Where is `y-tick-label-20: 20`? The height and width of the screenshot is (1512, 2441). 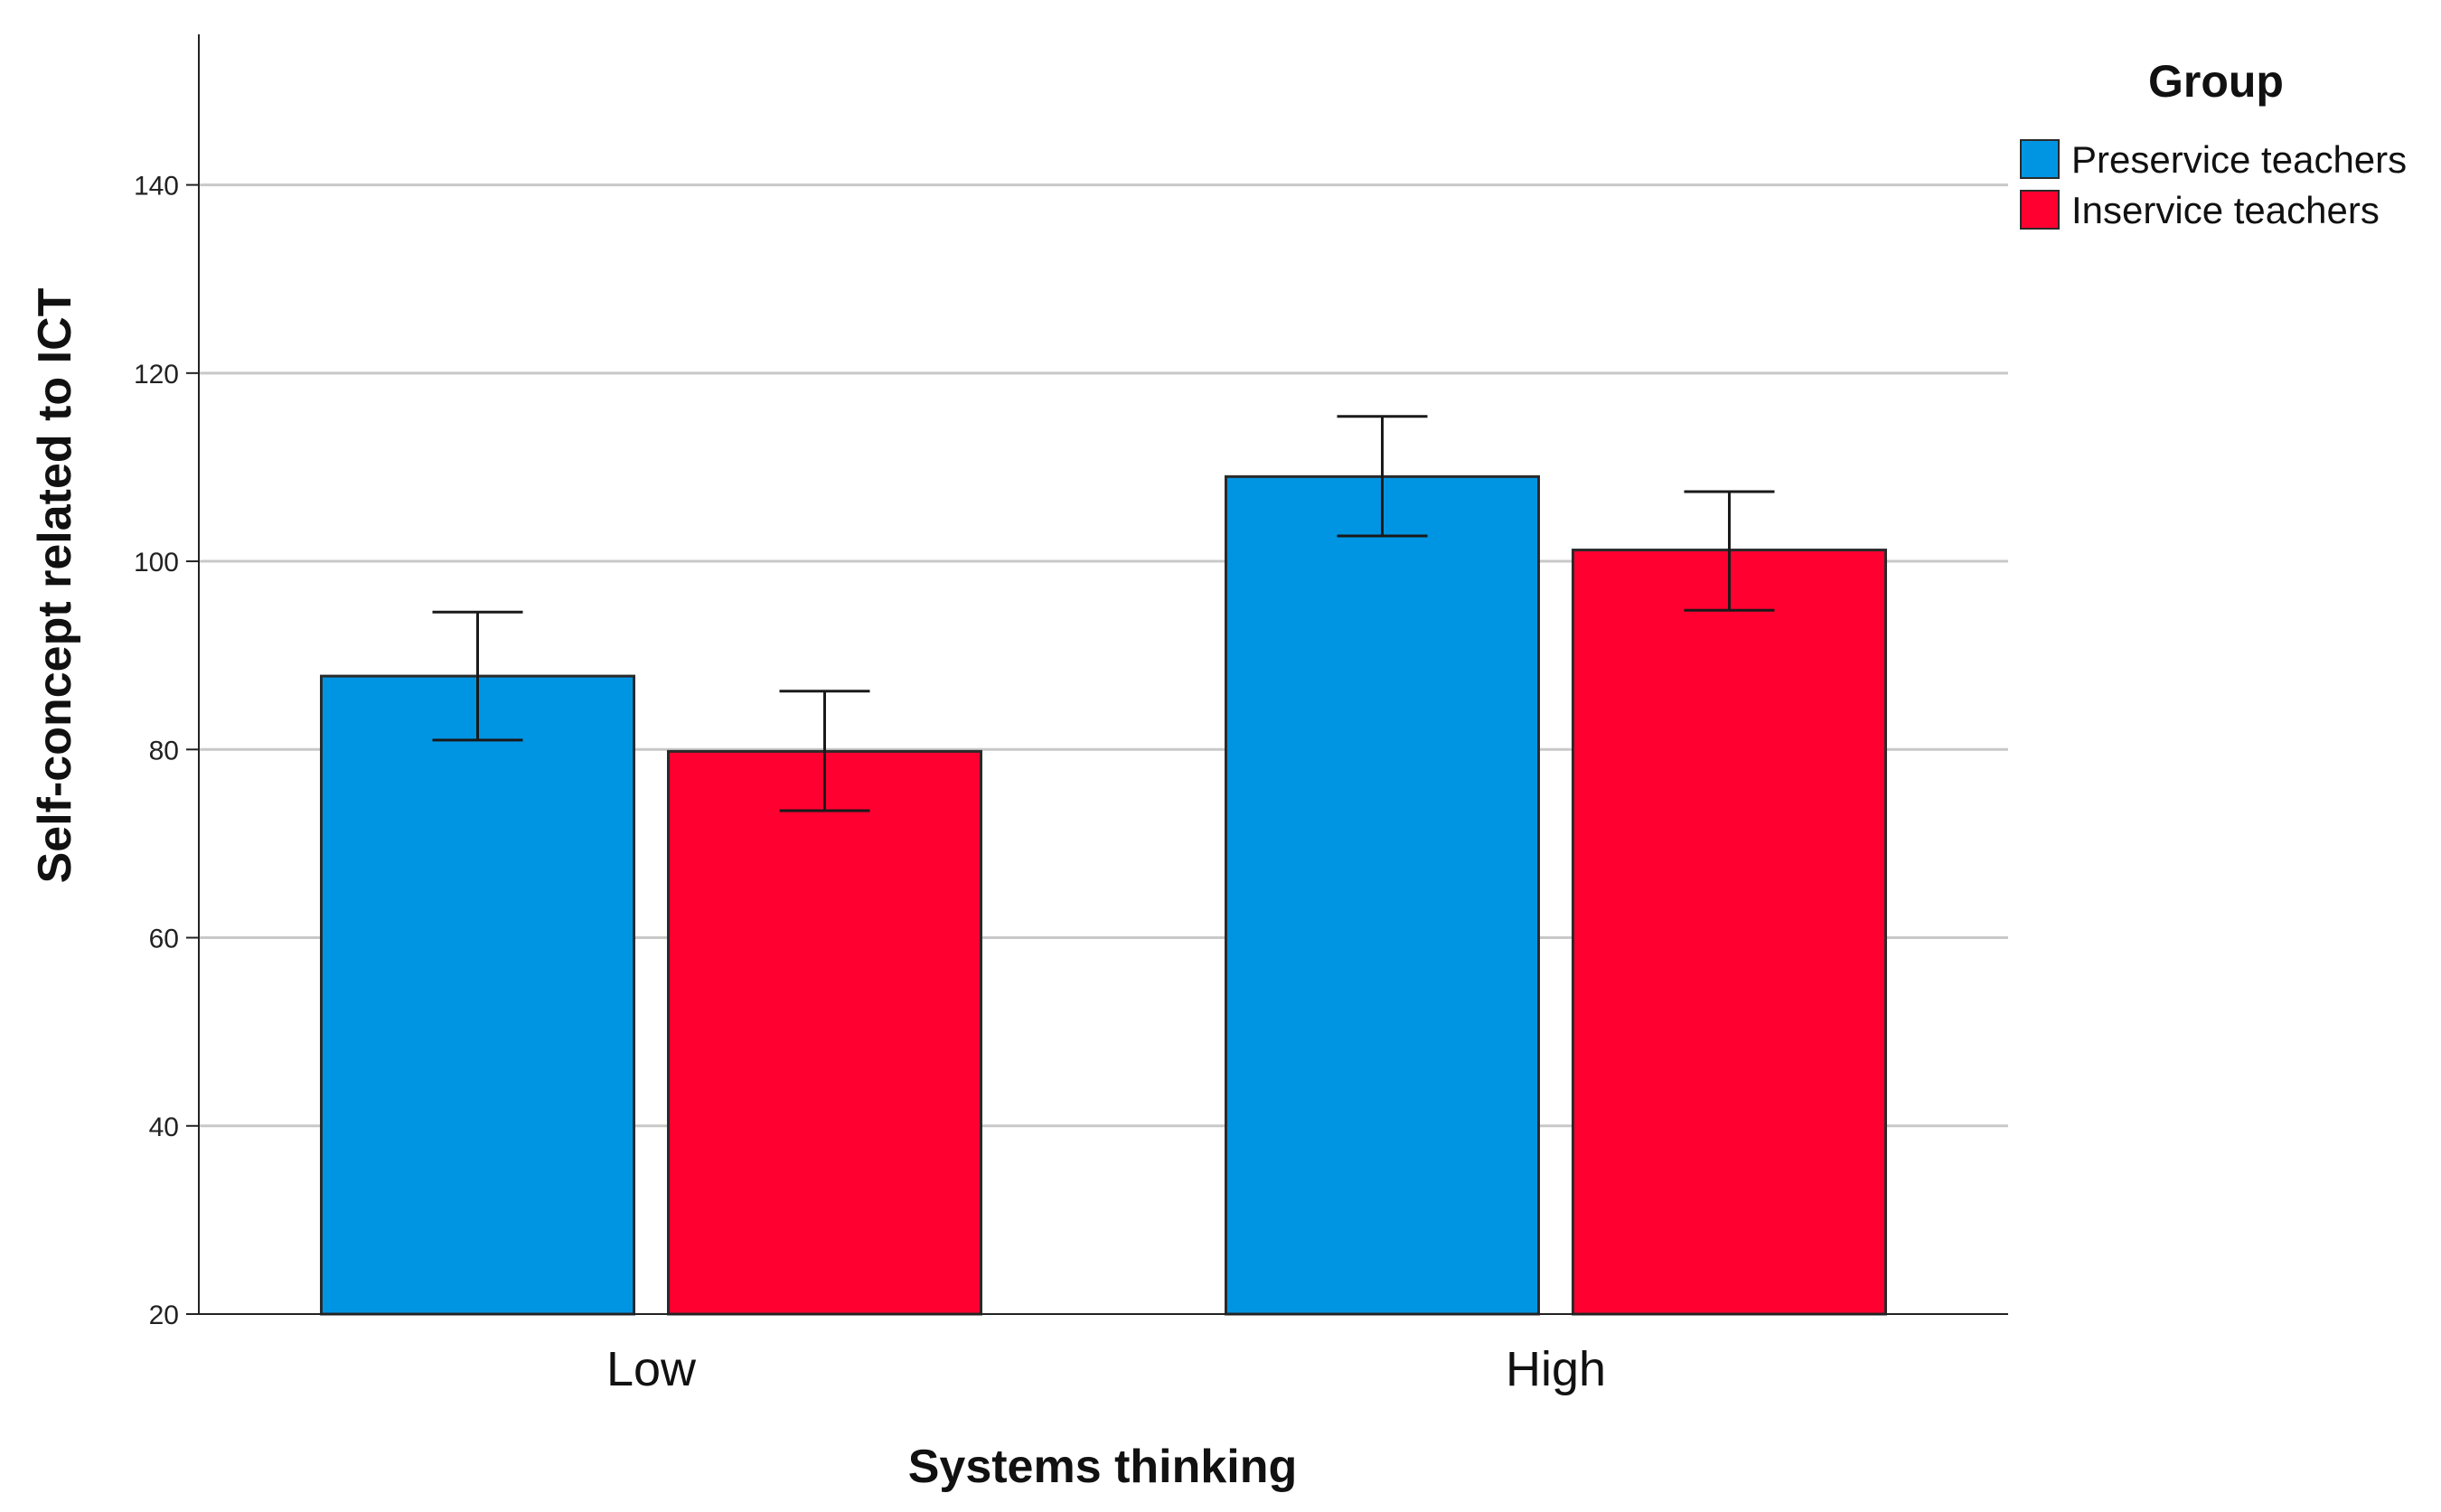
y-tick-label-20: 20 is located at coordinates (164, 1315).